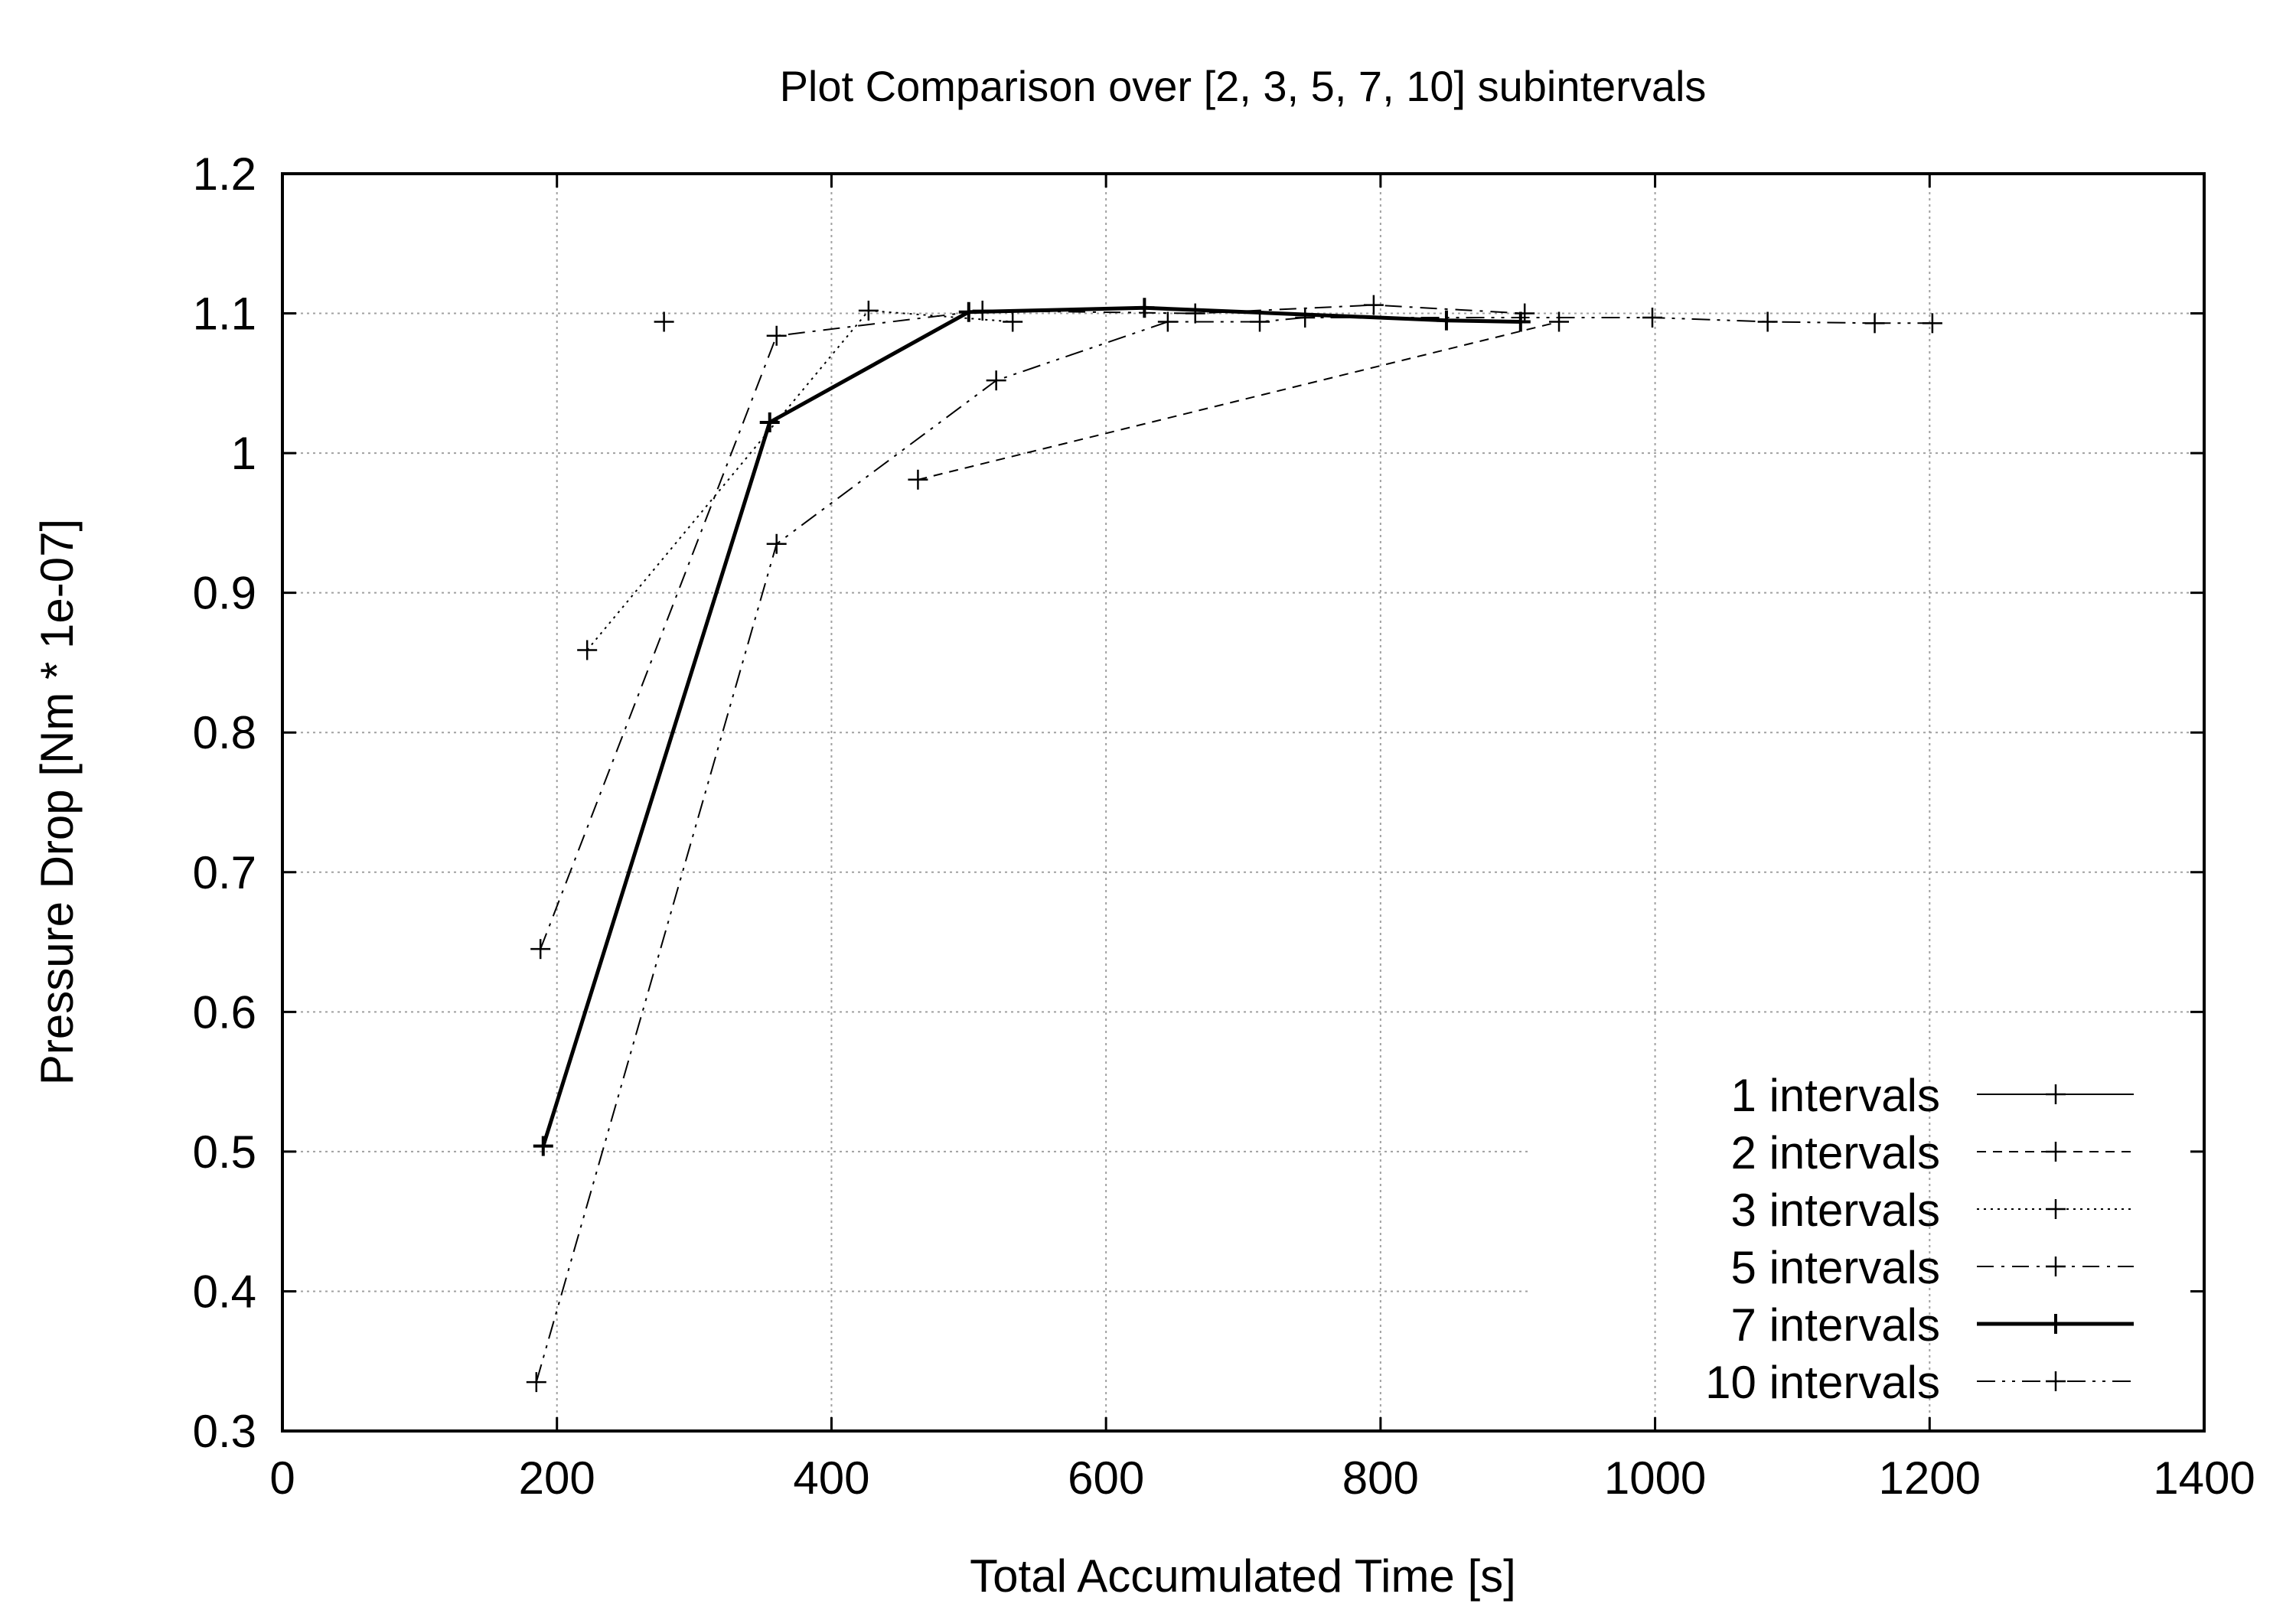  I want to click on y-tick-label: 0.3, so click(224, 1432).